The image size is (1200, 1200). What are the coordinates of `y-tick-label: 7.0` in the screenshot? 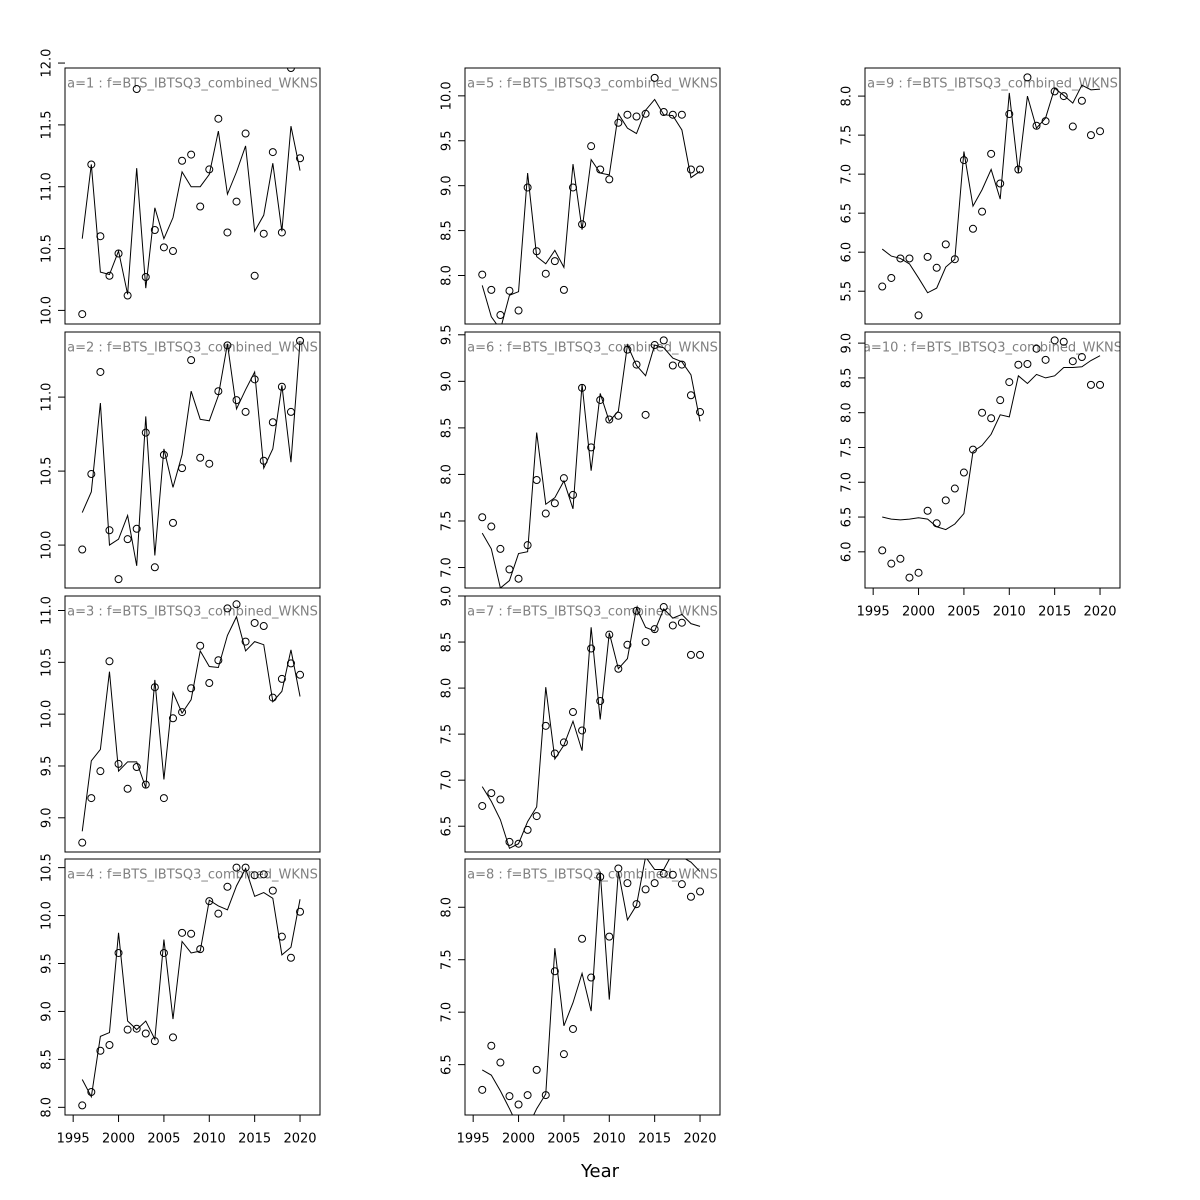 It's located at (847, 174).